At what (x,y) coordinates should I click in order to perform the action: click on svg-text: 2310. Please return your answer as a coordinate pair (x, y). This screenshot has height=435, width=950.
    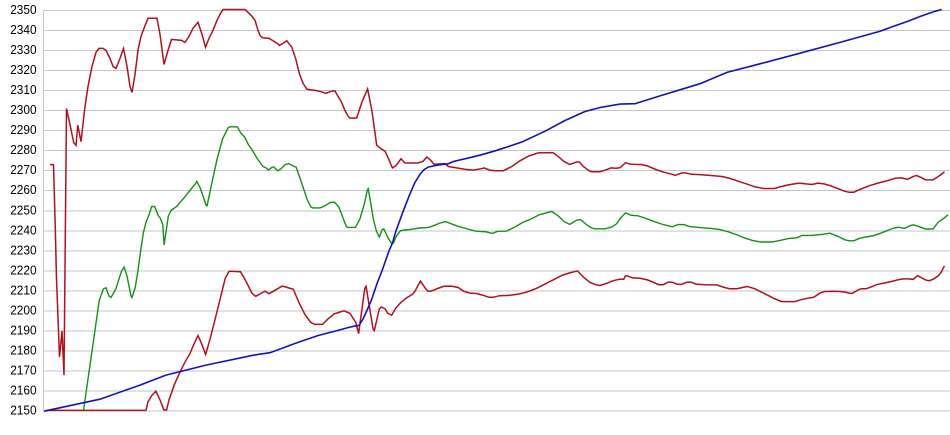
    Looking at the image, I should click on (23, 89).